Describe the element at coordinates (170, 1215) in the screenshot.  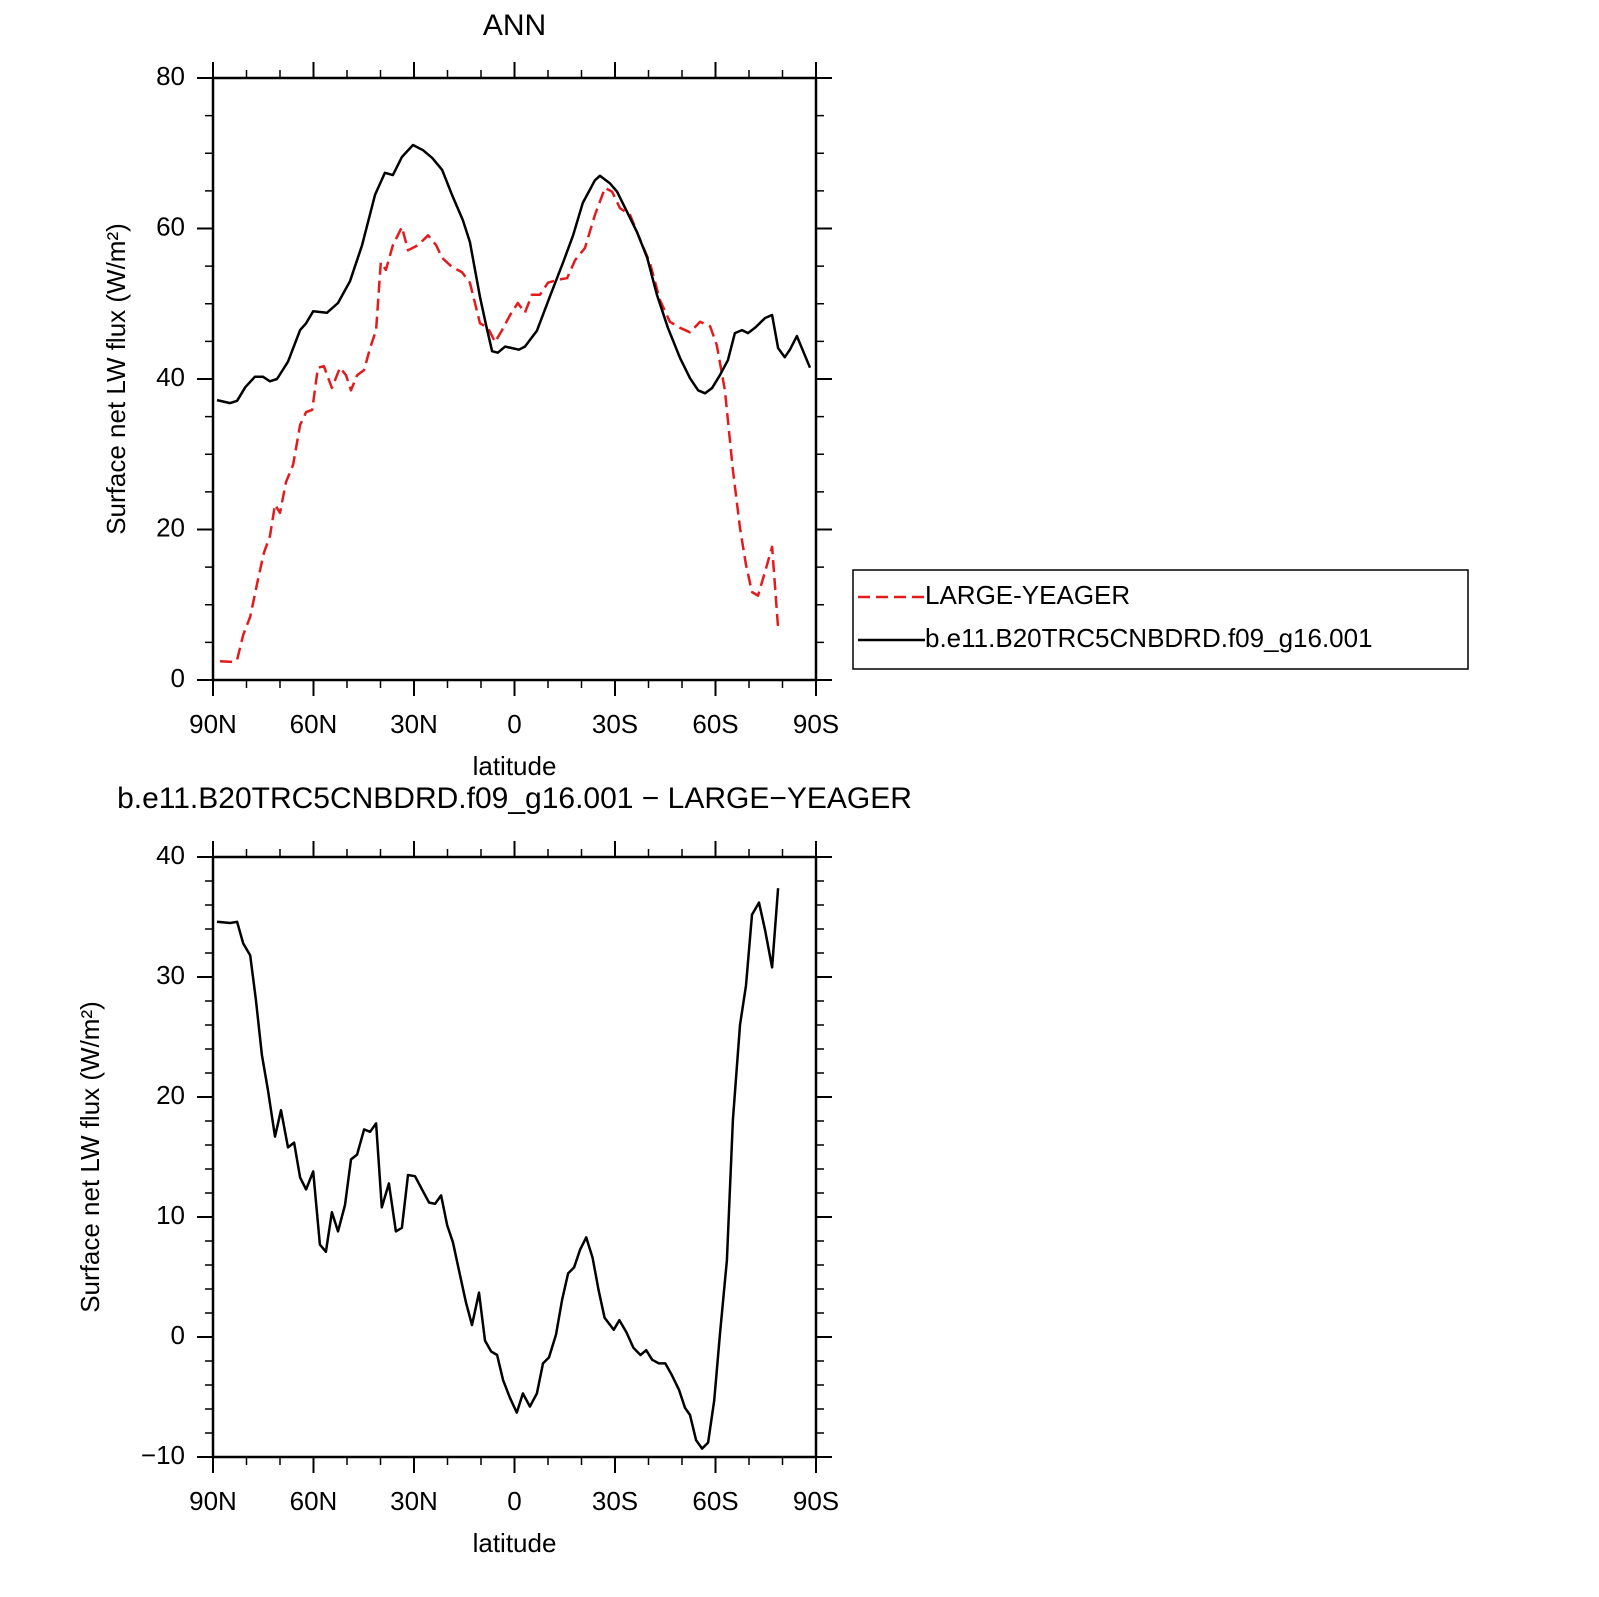
I see `y-tick-label: 10` at that location.